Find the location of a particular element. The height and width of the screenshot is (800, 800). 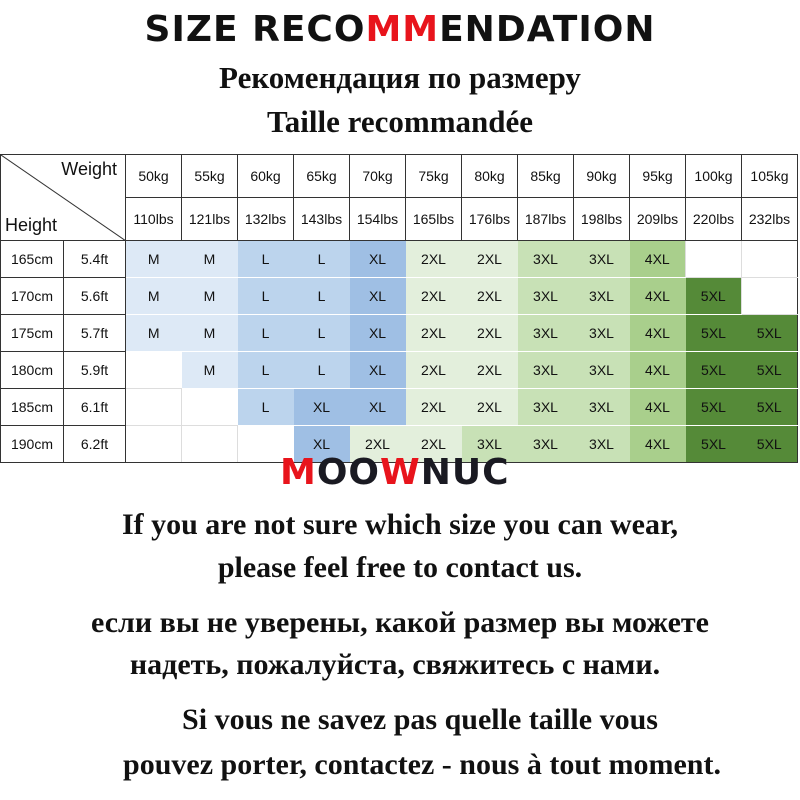

height-ft: 5.4ft is located at coordinates (94, 259).